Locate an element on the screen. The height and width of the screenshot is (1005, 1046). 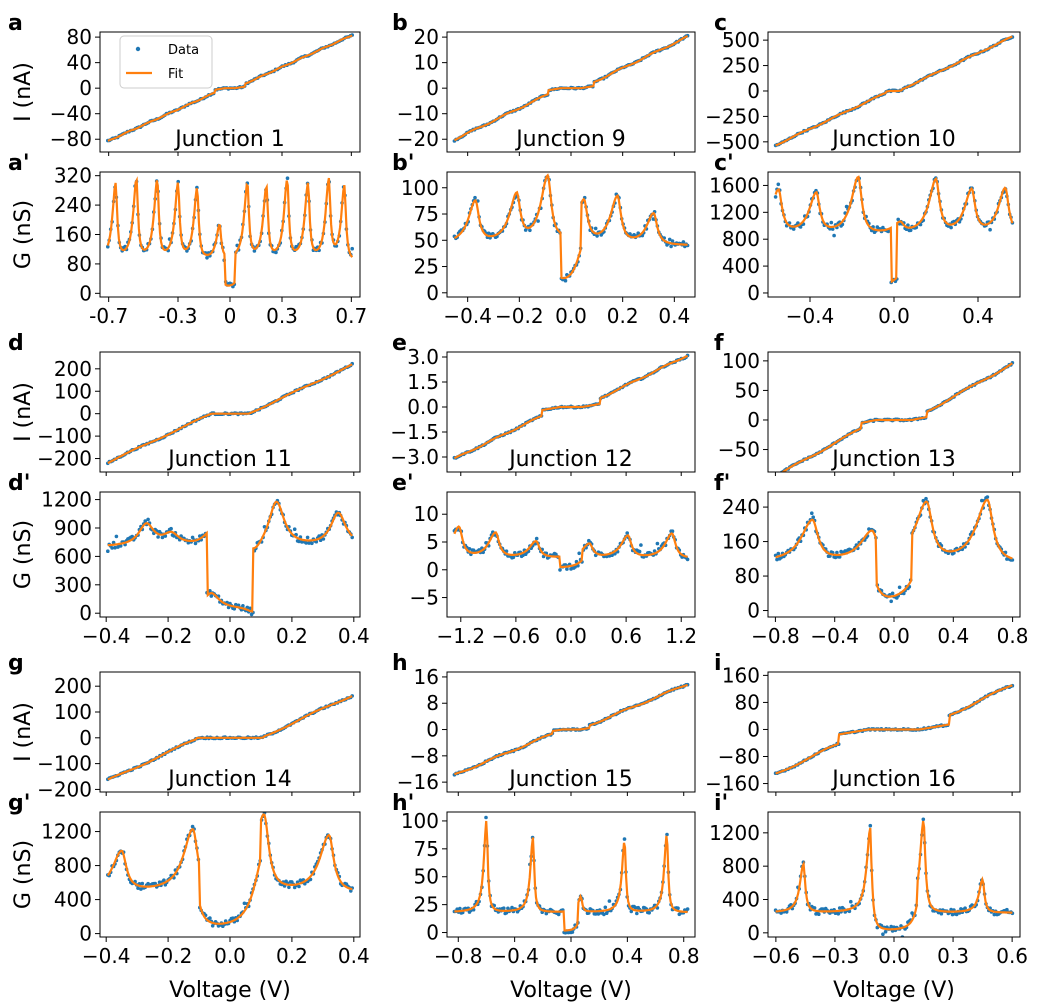
legend-data-marker is located at coordinates (138, 49).